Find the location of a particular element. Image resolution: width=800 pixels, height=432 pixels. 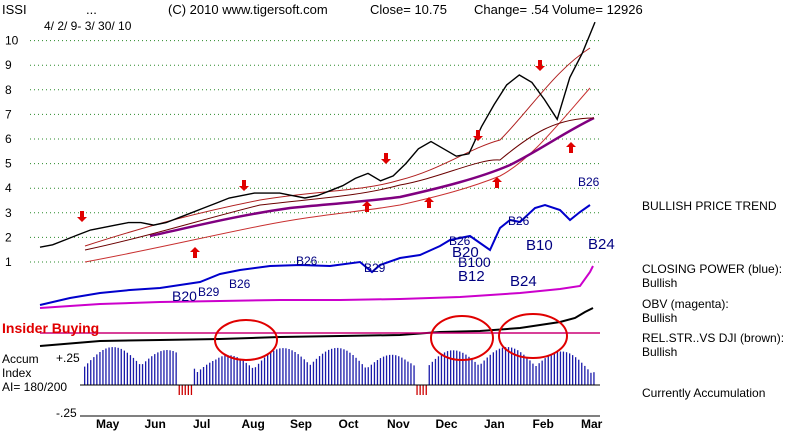

rel-str-line is located at coordinates (316, 327).